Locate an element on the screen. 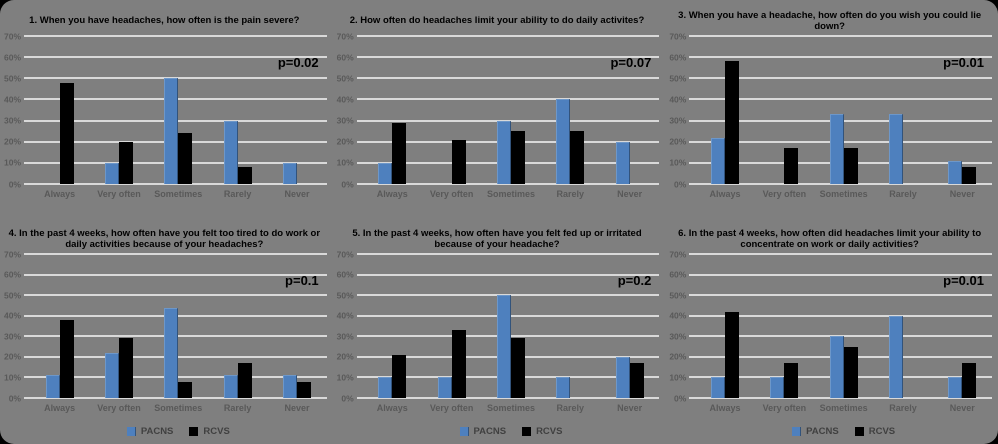  x-axis-labels: Always Very often Sometimes Rarely Never is located at coordinates (511, 408).